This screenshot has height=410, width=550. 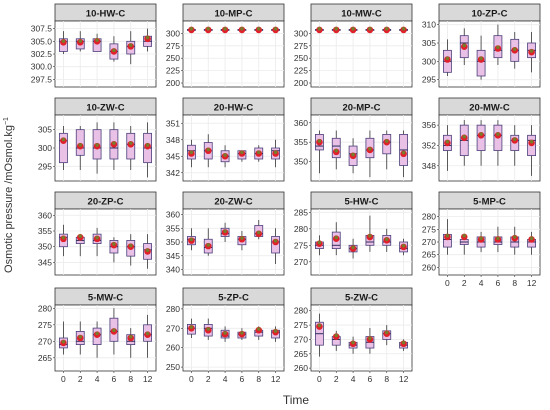 I want to click on panel-10-zw-c: 10-ZW-C 295 300 305, so click(x=97, y=139).